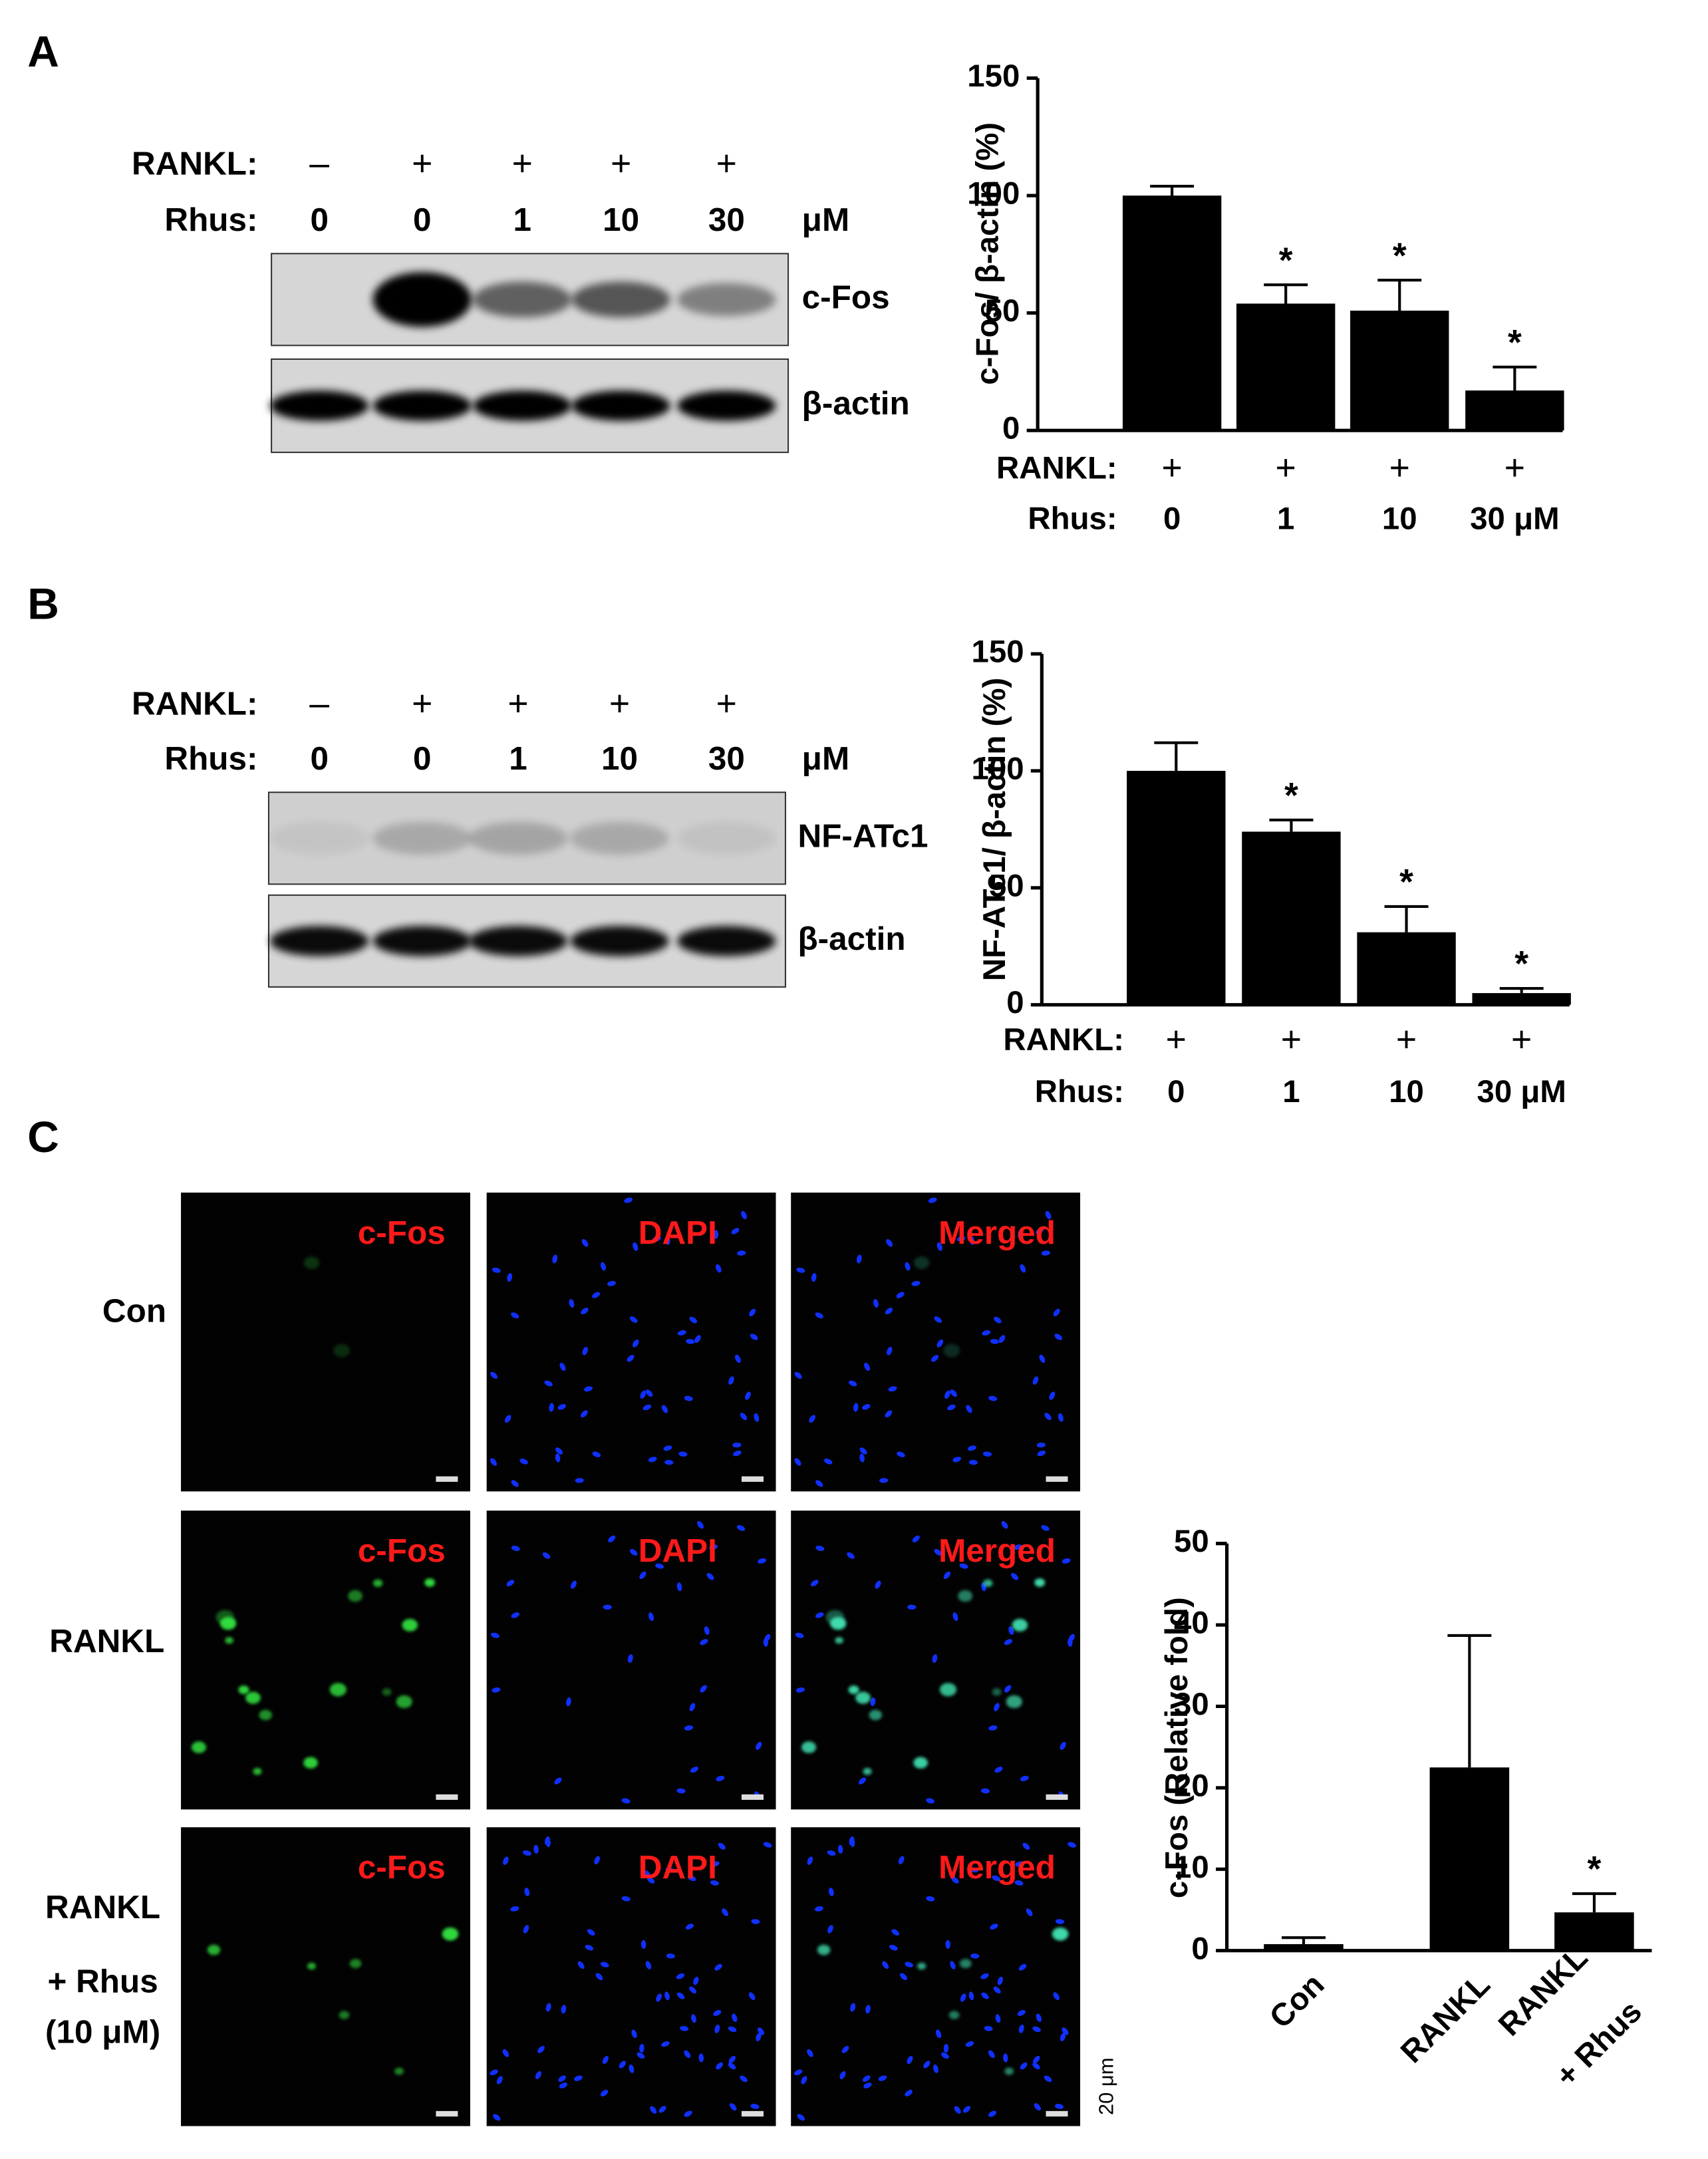 This screenshot has width=1708, height=2159. What do you see at coordinates (1291, 1091) in the screenshot?
I see `x-tick-label: 1` at bounding box center [1291, 1091].